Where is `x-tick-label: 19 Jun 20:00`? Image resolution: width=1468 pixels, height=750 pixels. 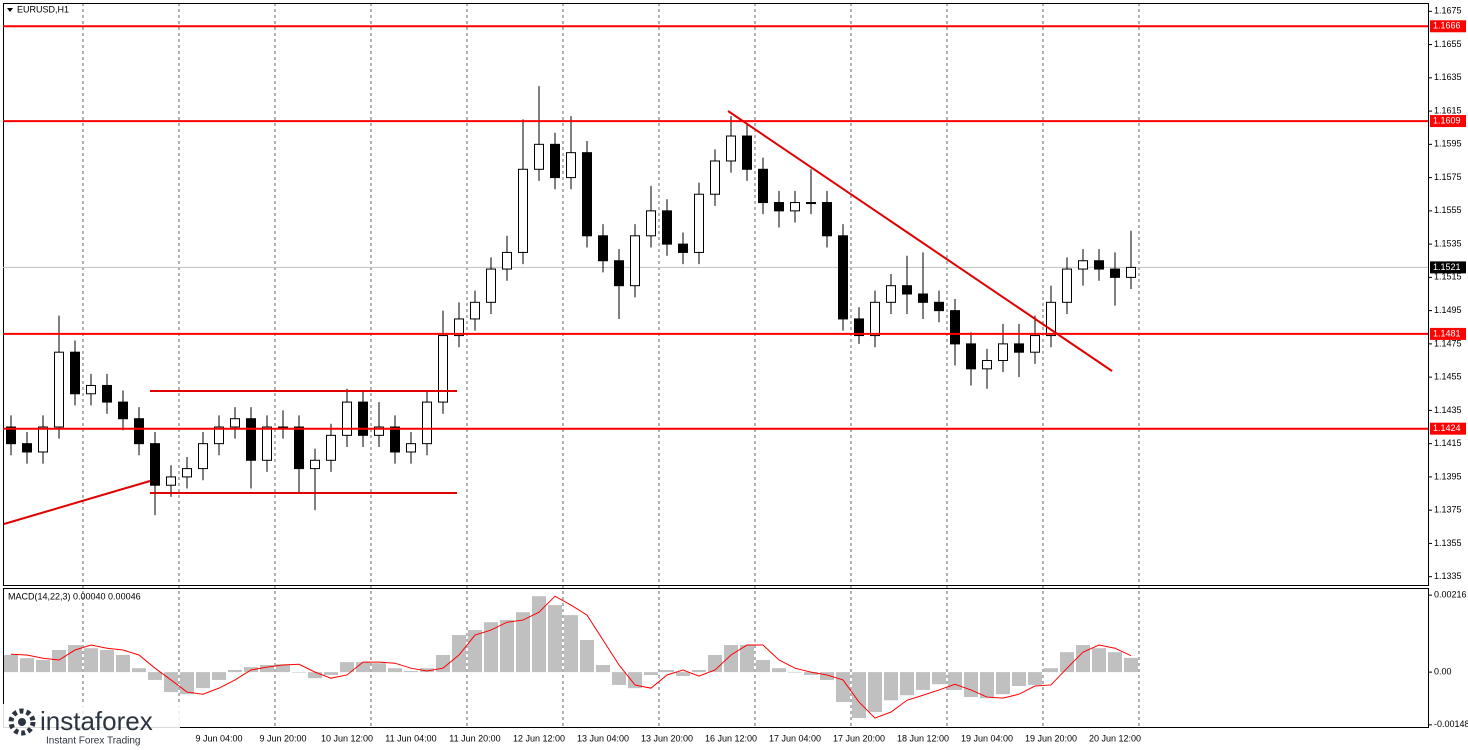 x-tick-label: 19 Jun 20:00 is located at coordinates (1051, 738).